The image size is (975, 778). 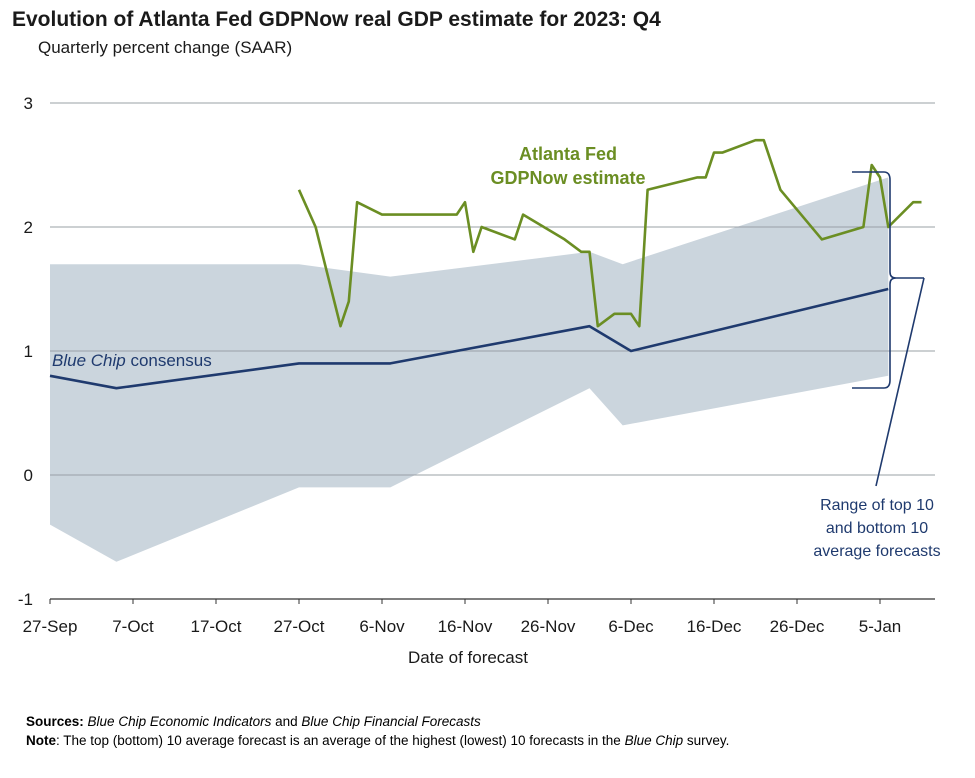 I want to click on range-pointer-line, so click(x=900, y=382).